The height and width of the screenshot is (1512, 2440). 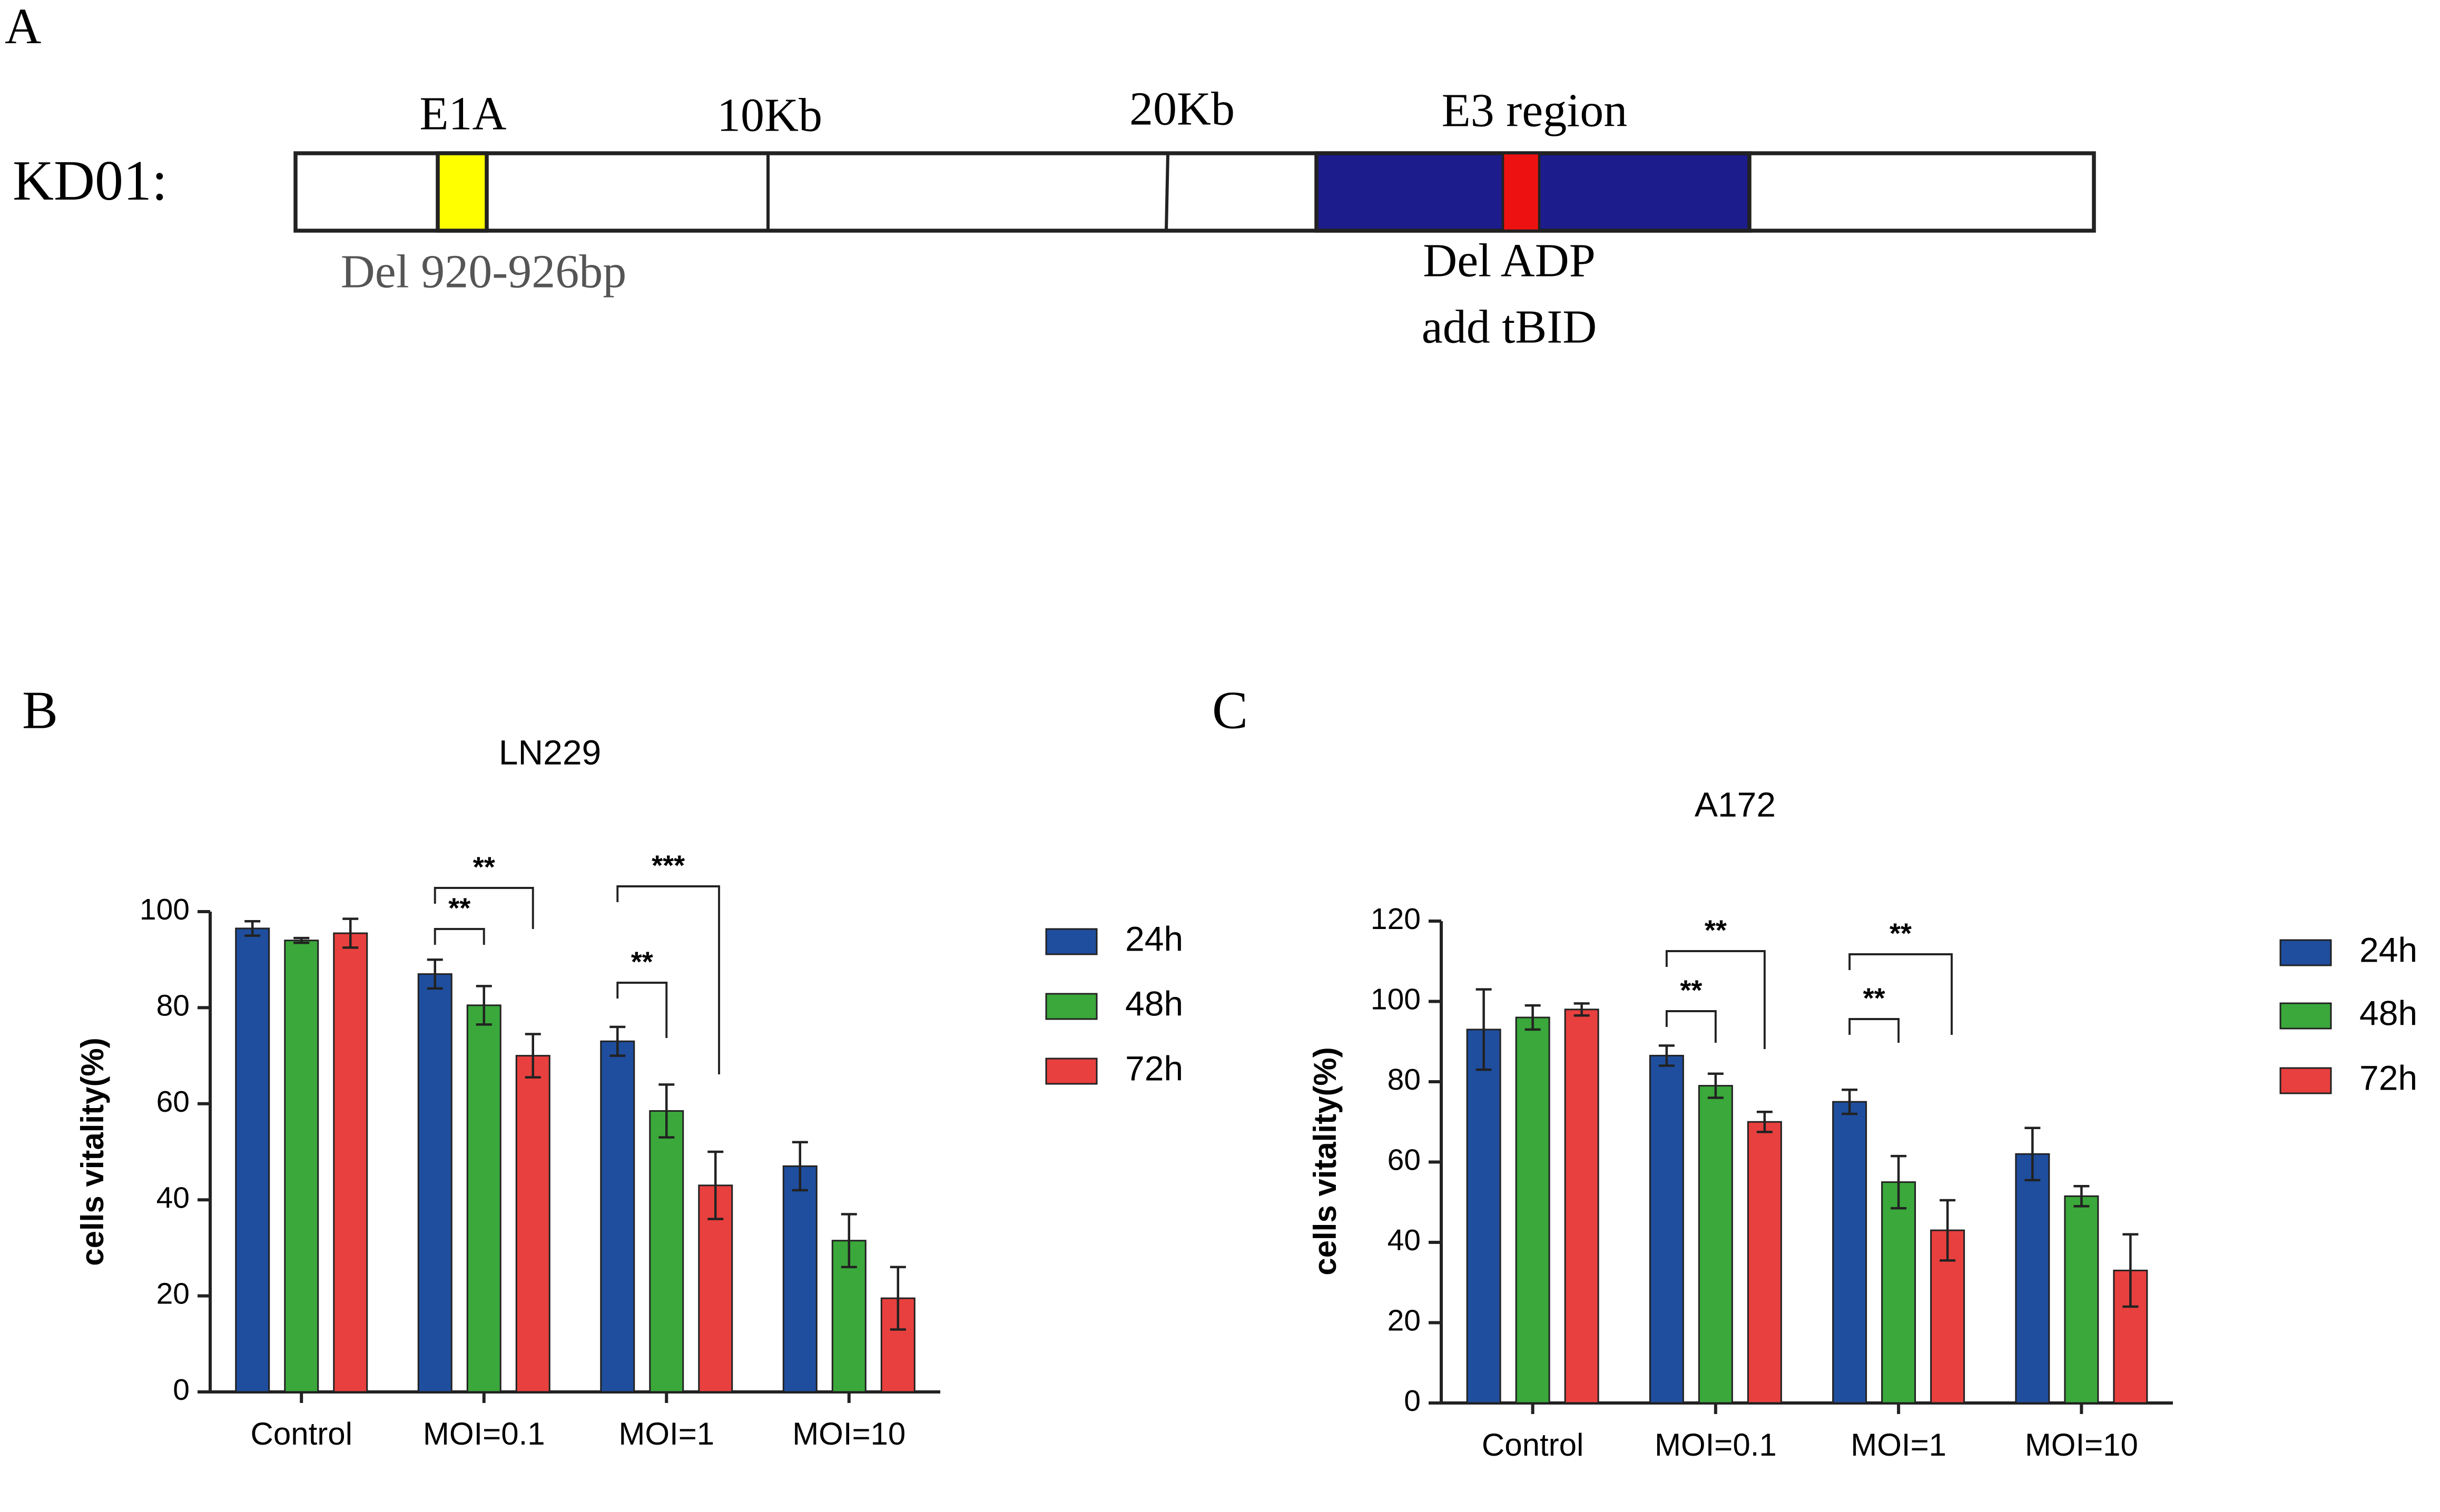 What do you see at coordinates (1396, 999) in the screenshot?
I see `y-tick-label: 100` at bounding box center [1396, 999].